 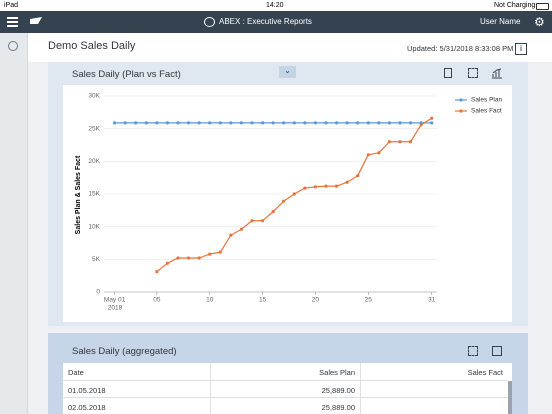 I want to click on x-tick-label: 10, so click(x=210, y=300).